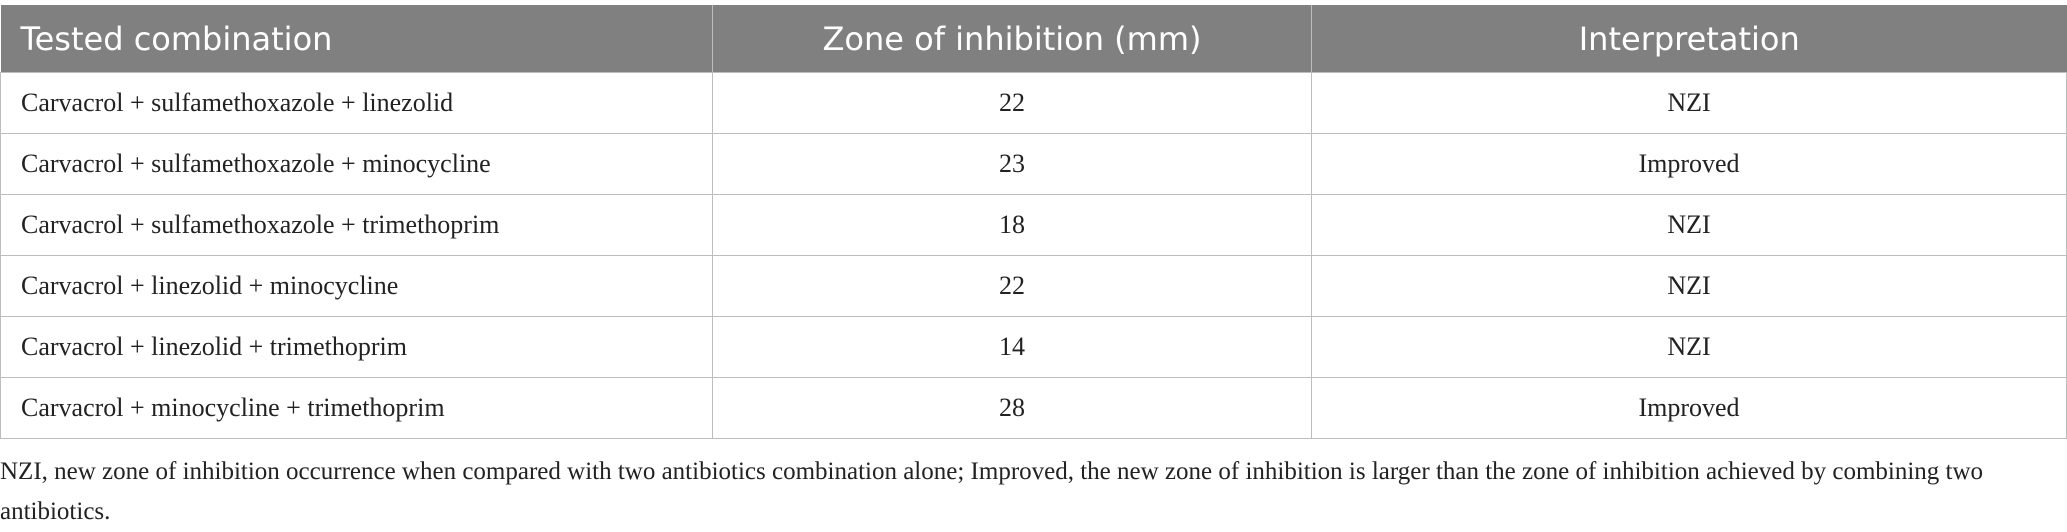 The width and height of the screenshot is (2067, 532). What do you see at coordinates (356, 347) in the screenshot?
I see `table-cell: Carvacrol + linezolid + trimethoprim` at bounding box center [356, 347].